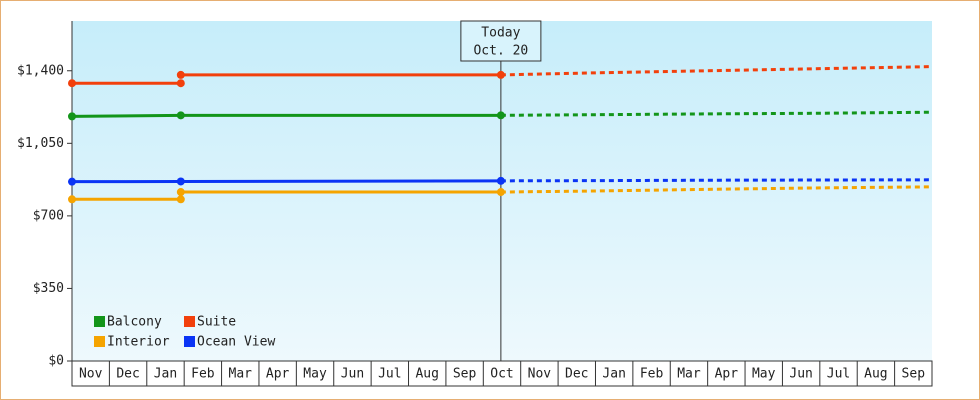 This screenshot has width=980, height=400. I want to click on today-date: Oct. 20, so click(500, 51).